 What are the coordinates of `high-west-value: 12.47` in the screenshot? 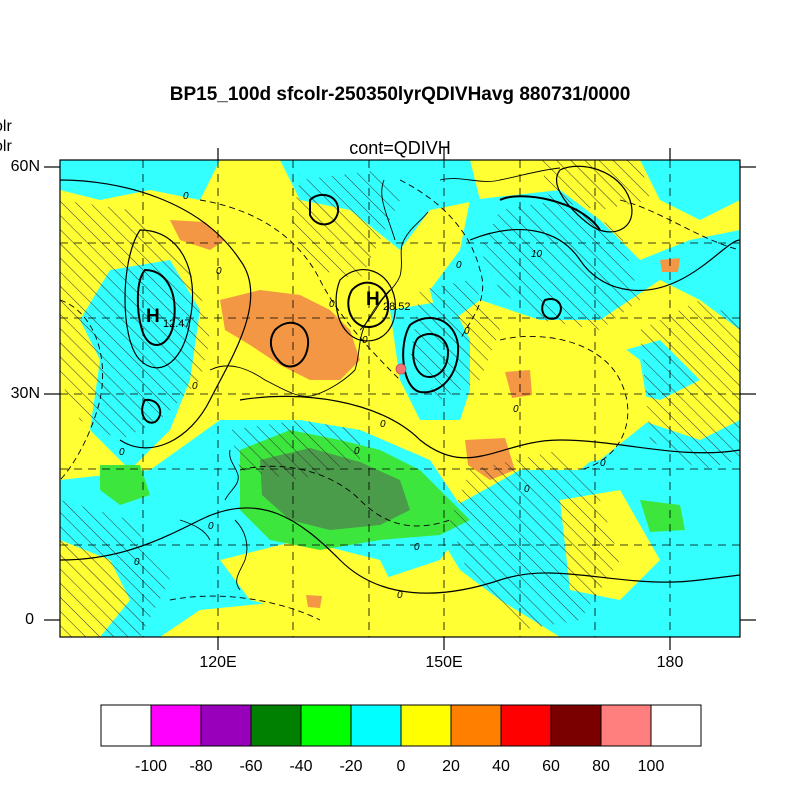 It's located at (177, 324).